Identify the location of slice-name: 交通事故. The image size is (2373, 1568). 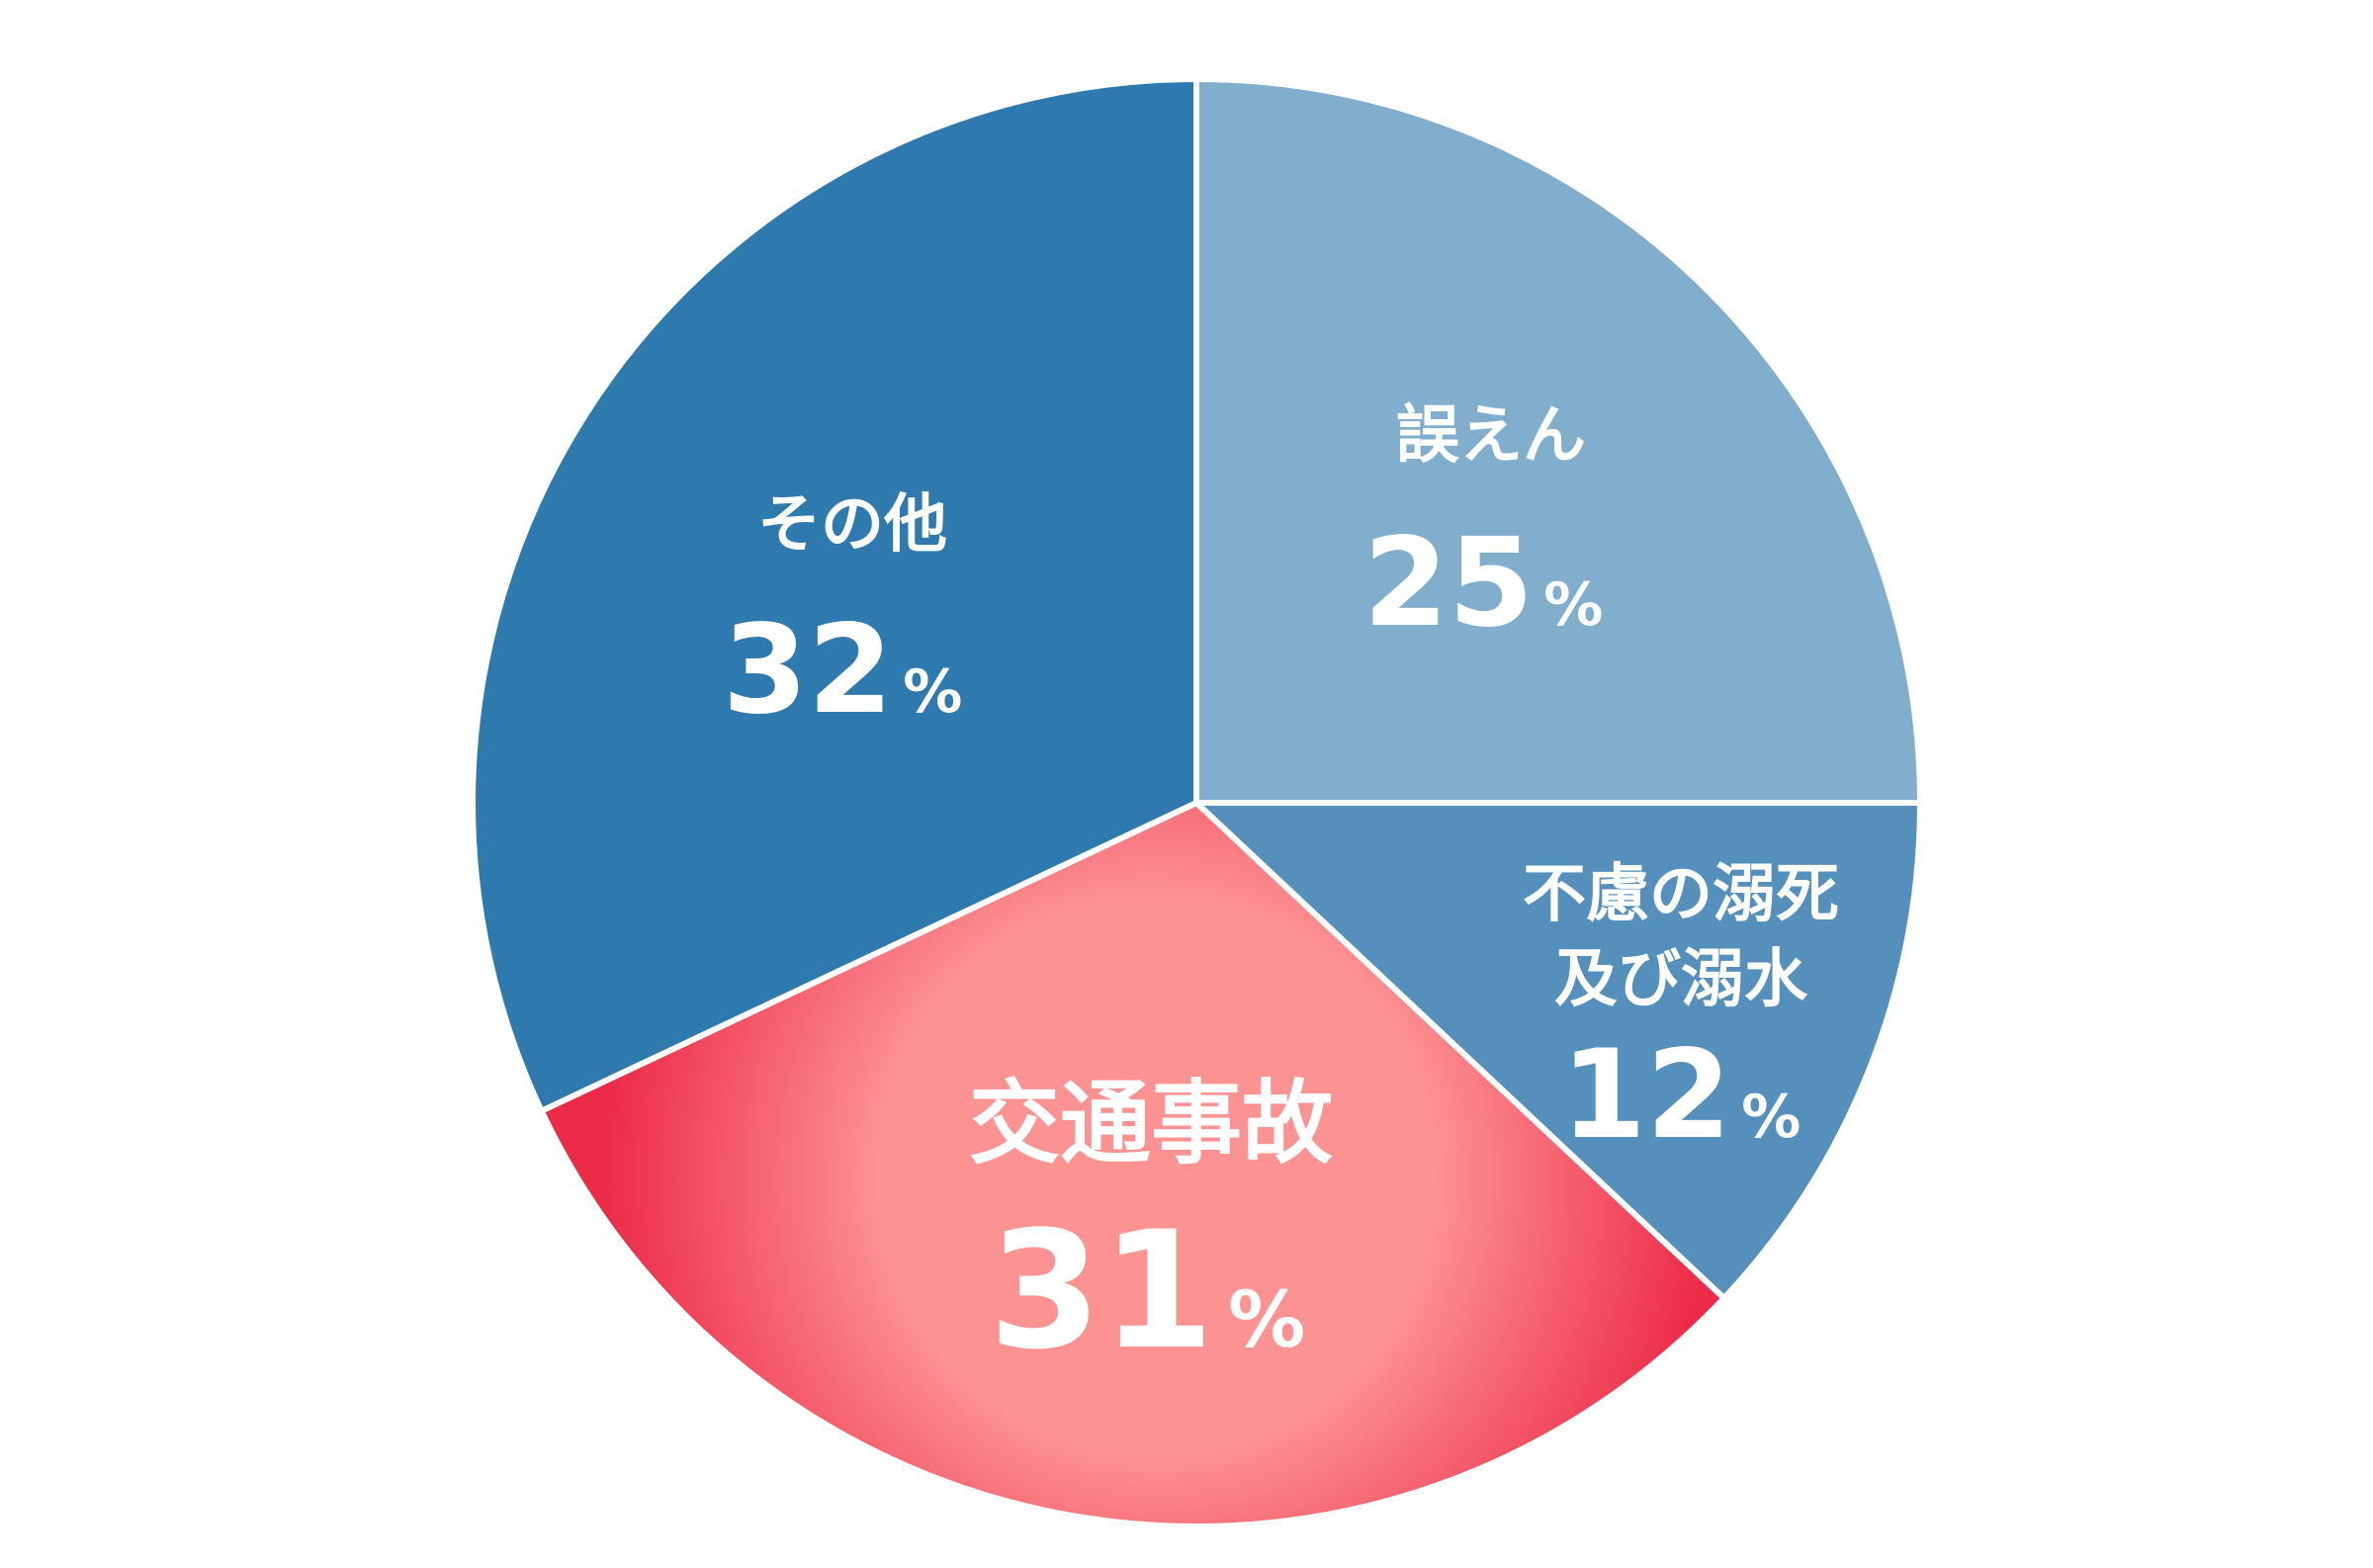
(1151, 1124).